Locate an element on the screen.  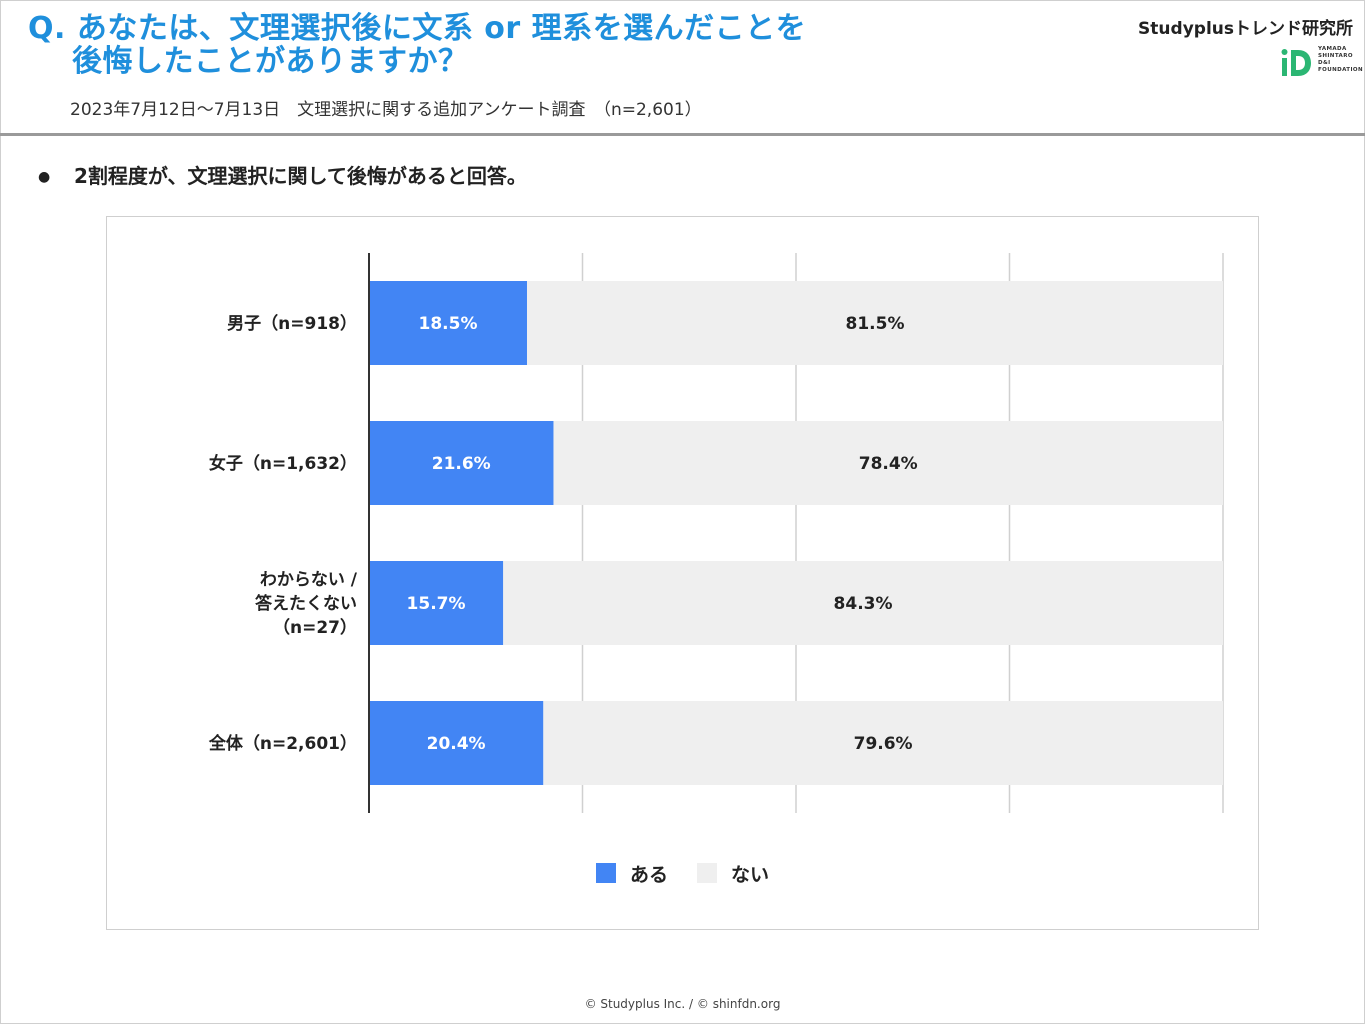
logo-text: YAMADA SHINTARO D&I FOUNDATION is located at coordinates (1340, 59).